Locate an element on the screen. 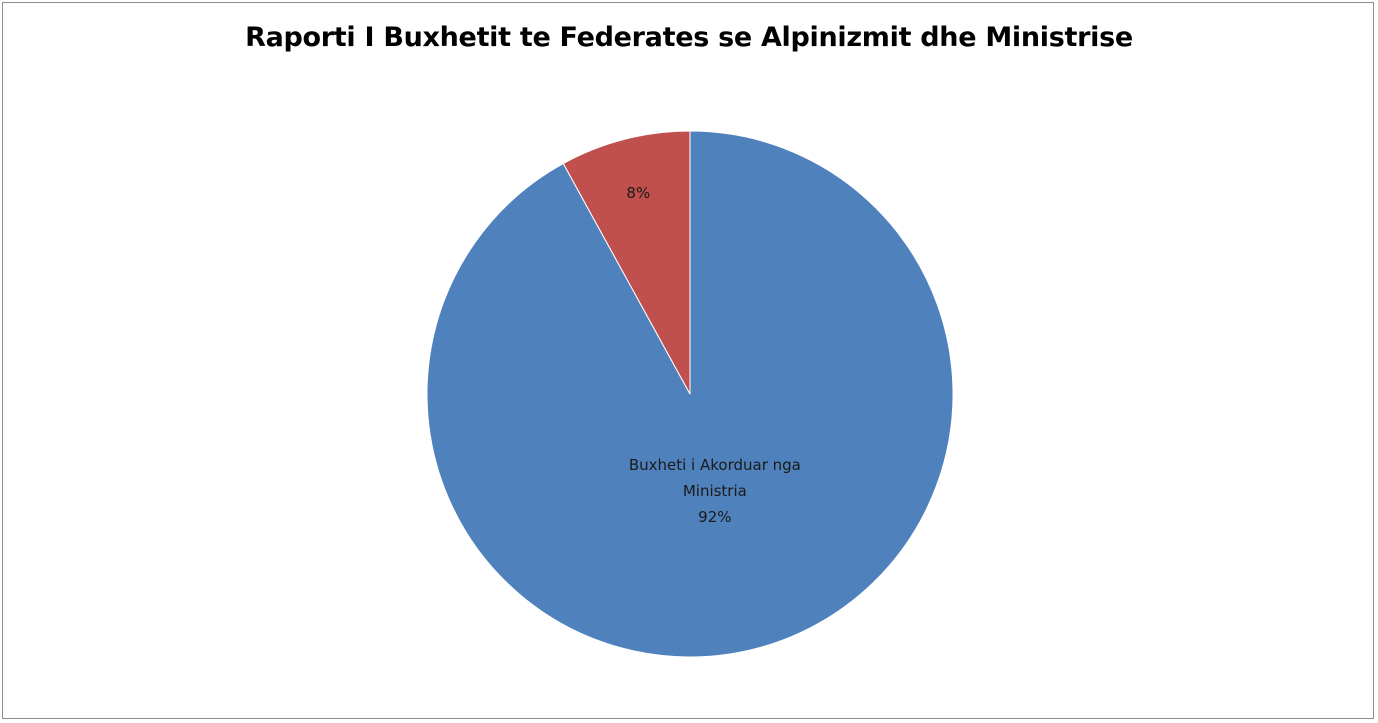 The height and width of the screenshot is (723, 1378). pie-labels: Buxheti i Akorduar nga Ministria 92% 8% is located at coordinates (713, 355).